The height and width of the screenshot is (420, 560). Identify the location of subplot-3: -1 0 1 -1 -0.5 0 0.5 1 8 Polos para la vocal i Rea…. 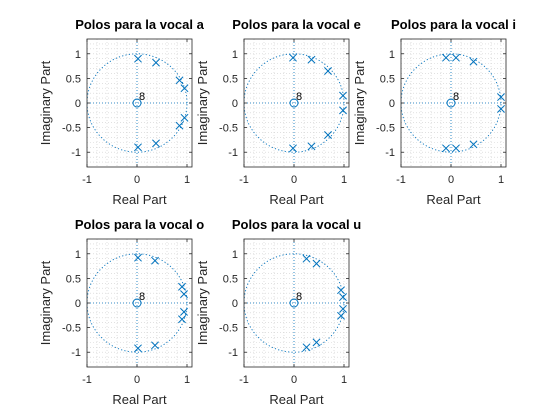
(434, 112).